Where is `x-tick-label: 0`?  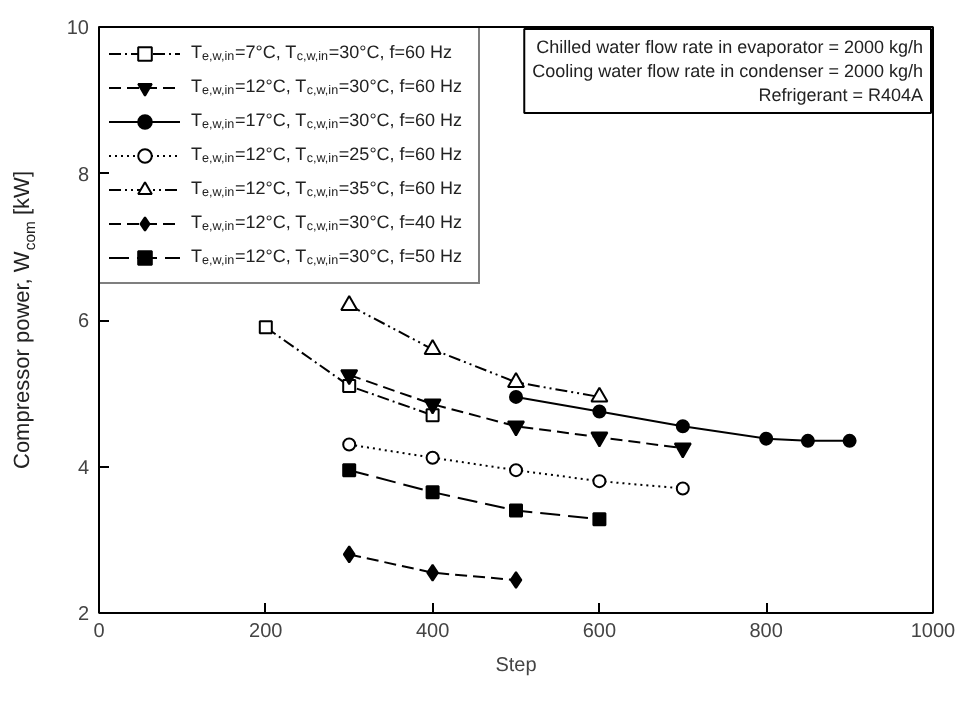 x-tick-label: 0 is located at coordinates (99, 632).